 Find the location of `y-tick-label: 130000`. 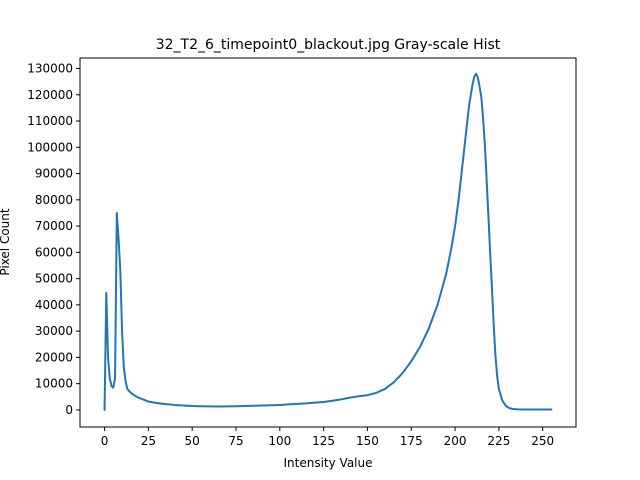

y-tick-label: 130000 is located at coordinates (50, 69).